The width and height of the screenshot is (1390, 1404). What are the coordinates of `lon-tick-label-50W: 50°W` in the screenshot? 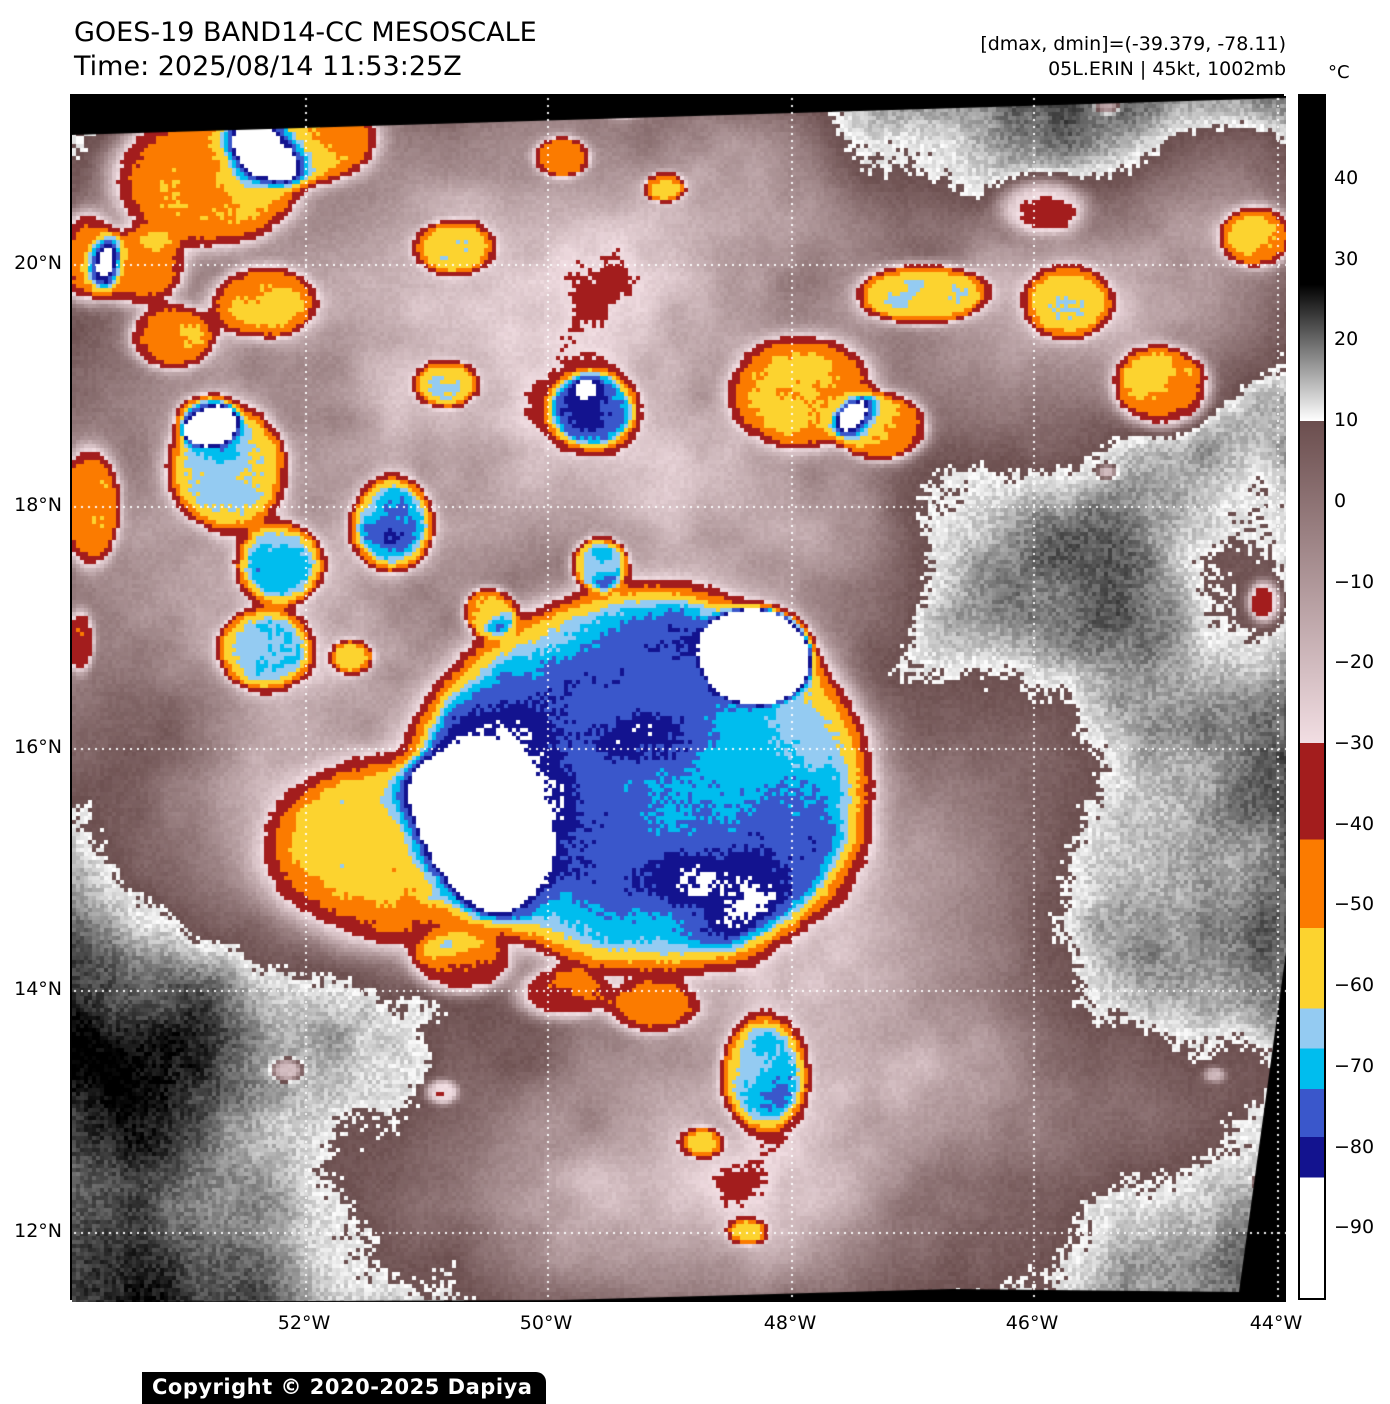 It's located at (546, 1323).